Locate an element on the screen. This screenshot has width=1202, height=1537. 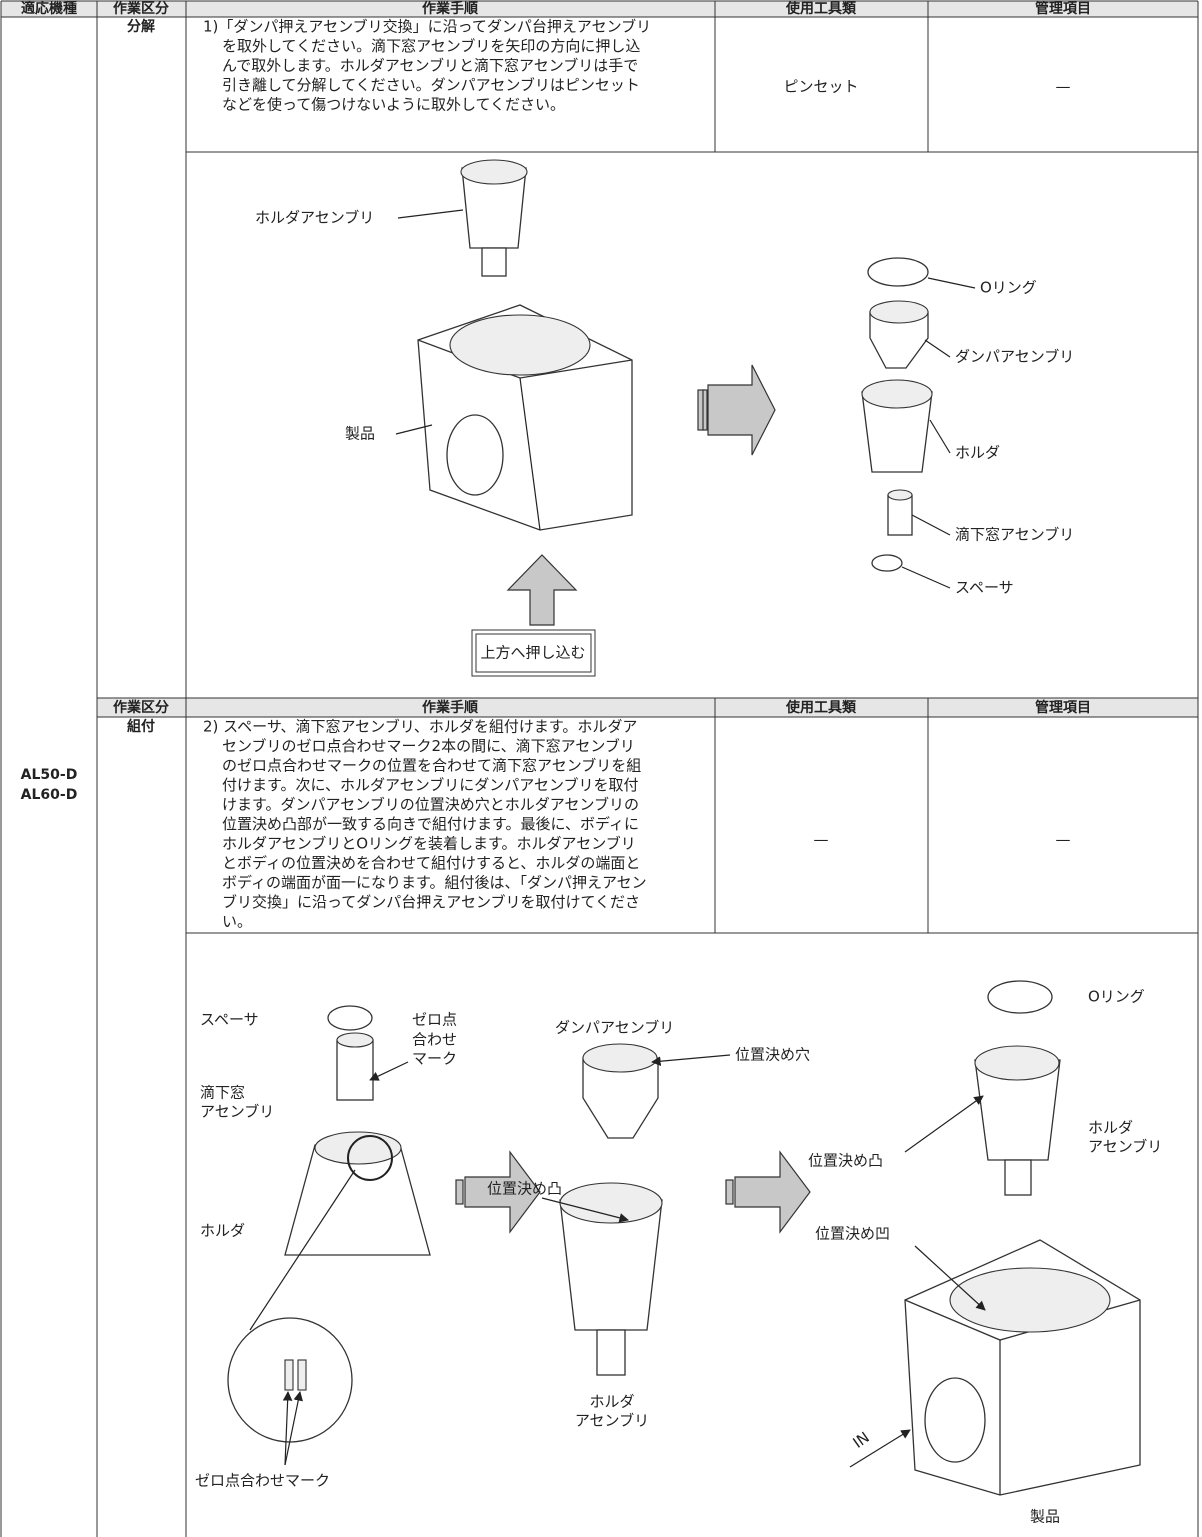
text: 上方へ押し込む is located at coordinates (532, 653).